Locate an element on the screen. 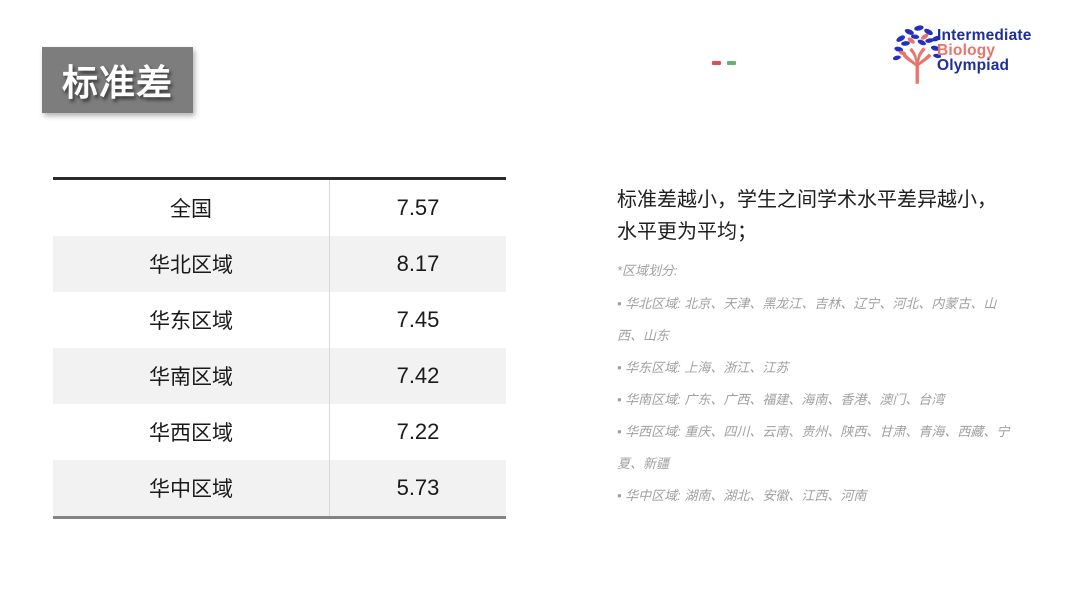 This screenshot has height=589, width=1080. table-row: 华东区域 7.45 is located at coordinates (279, 320).